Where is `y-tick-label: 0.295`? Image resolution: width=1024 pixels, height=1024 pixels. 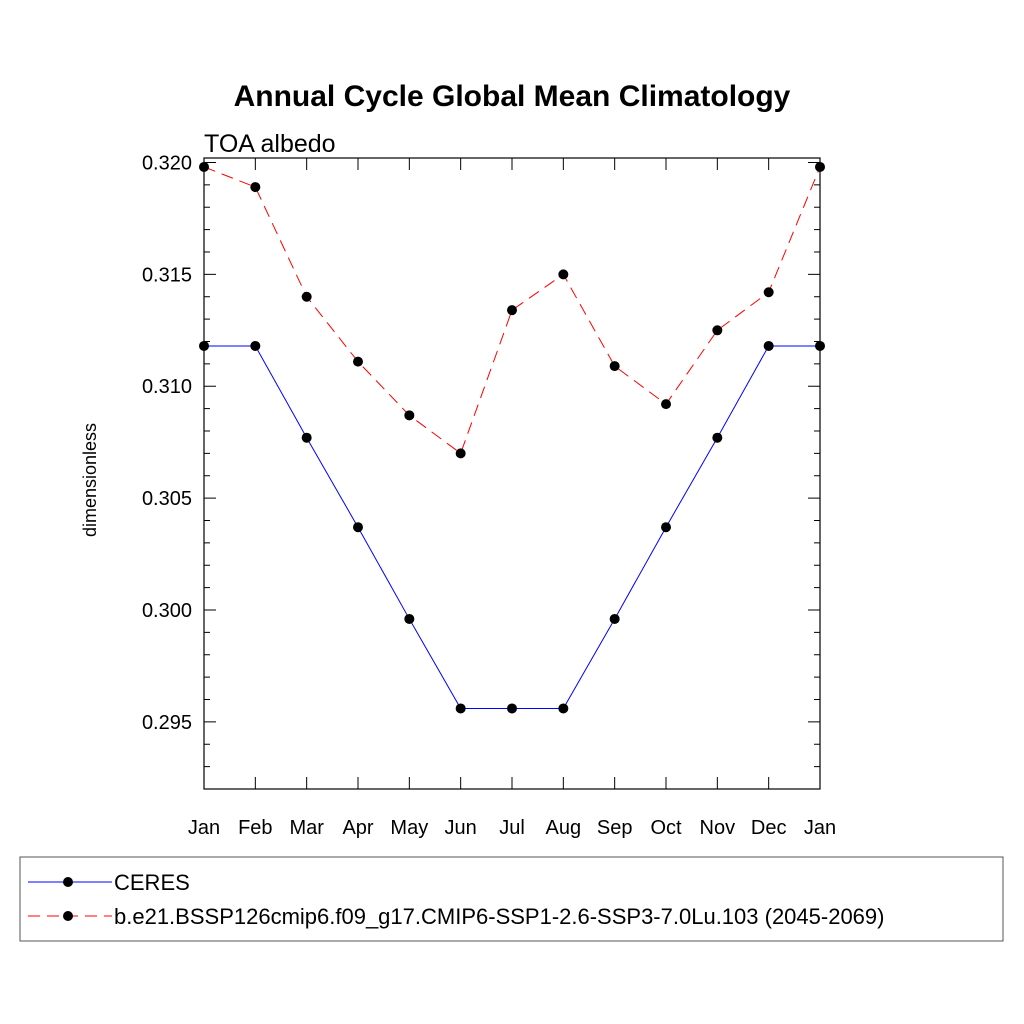 y-tick-label: 0.295 is located at coordinates (167, 723).